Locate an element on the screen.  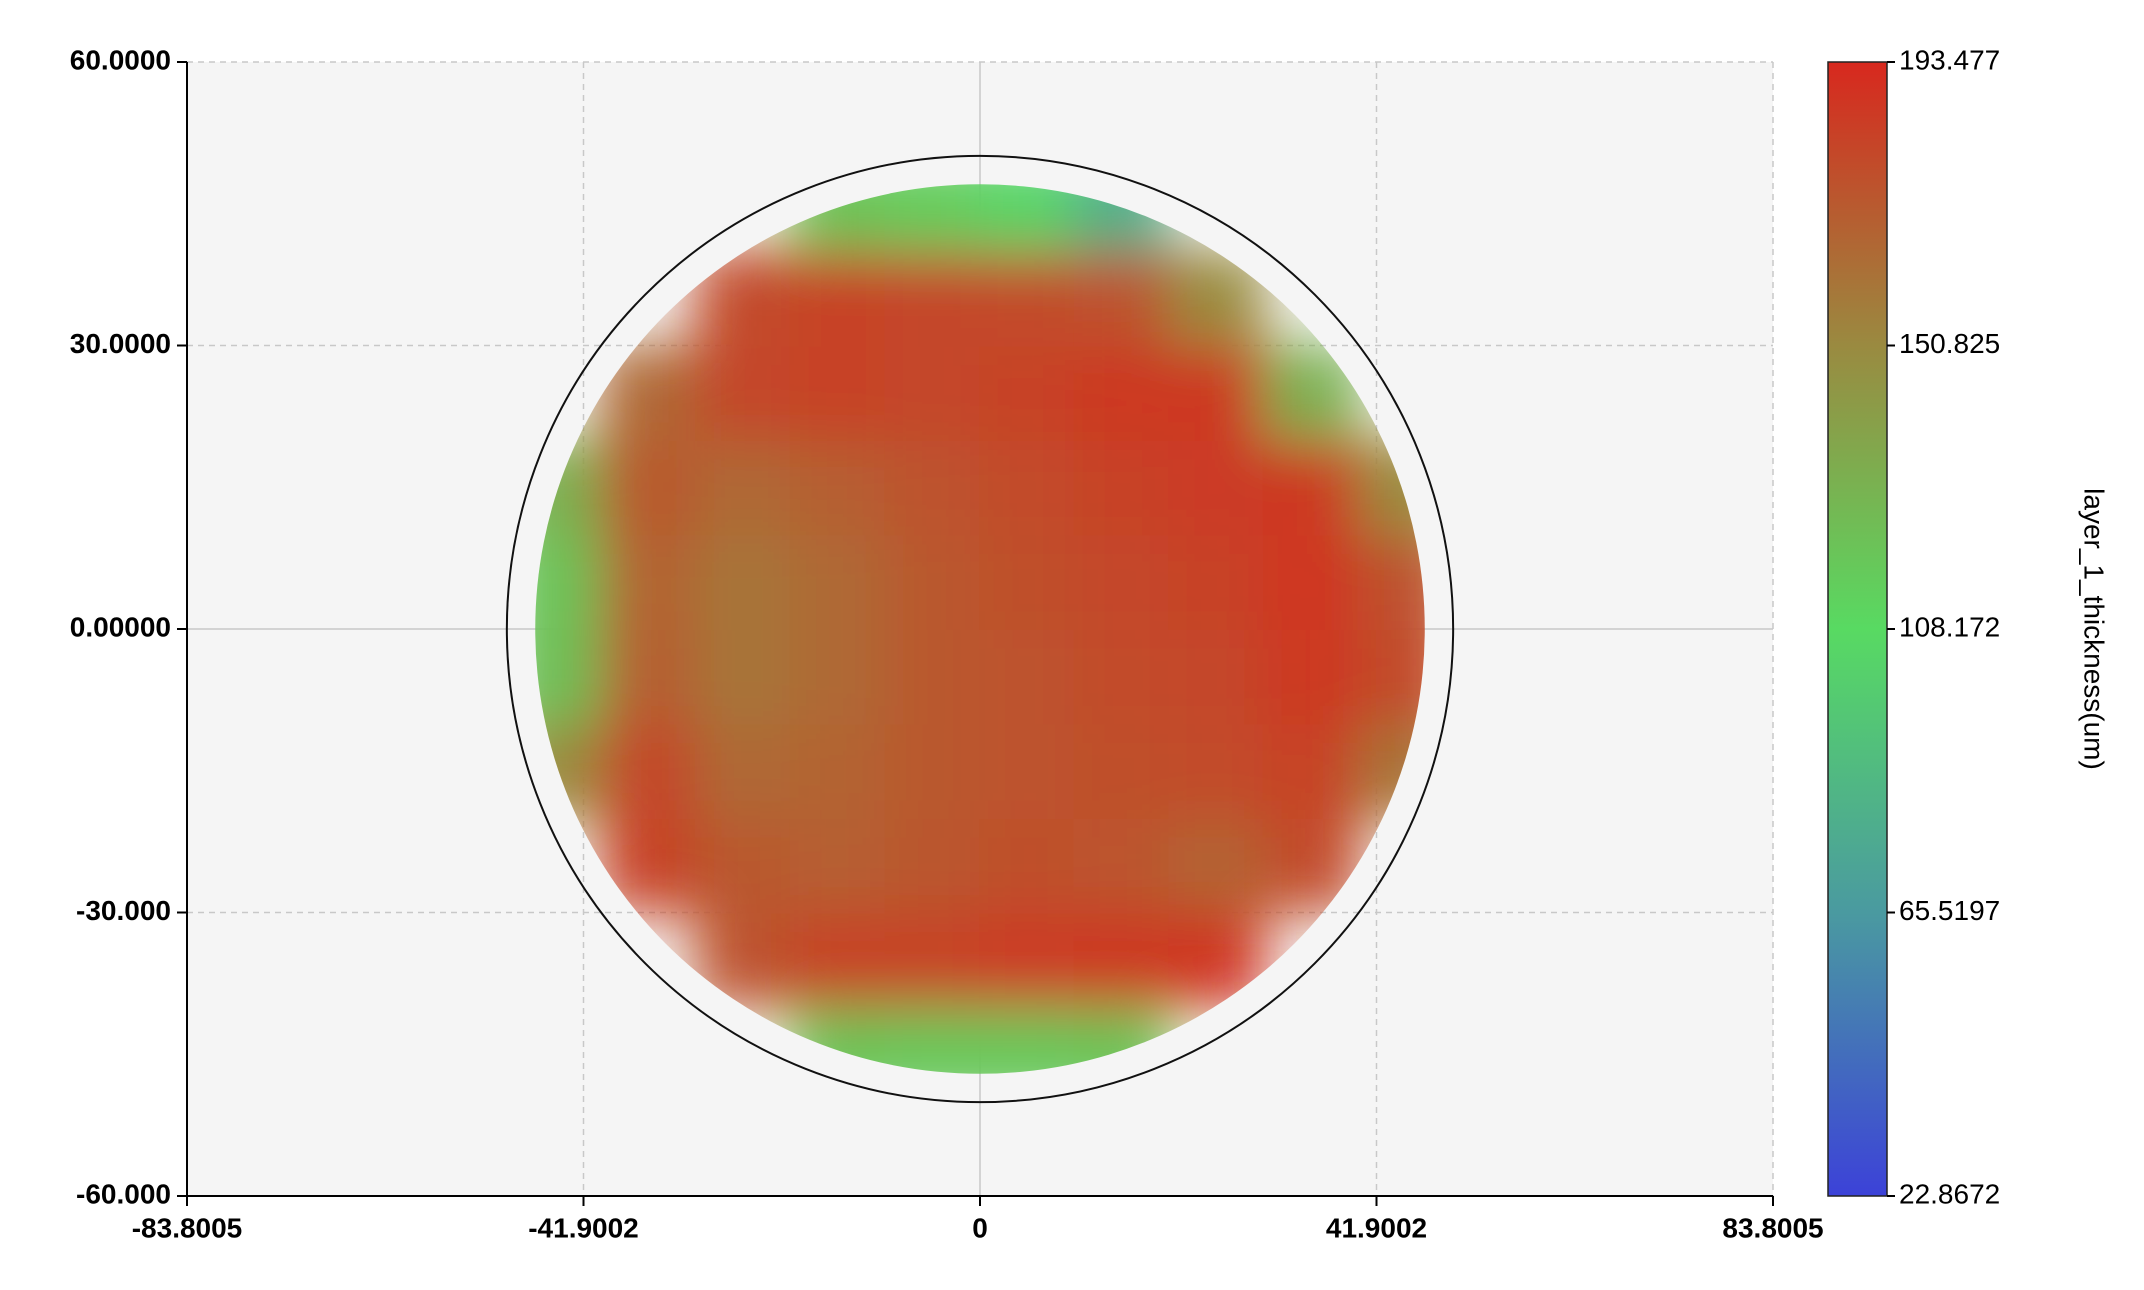
x-tick-label: 83.8005 is located at coordinates (1772, 1227).